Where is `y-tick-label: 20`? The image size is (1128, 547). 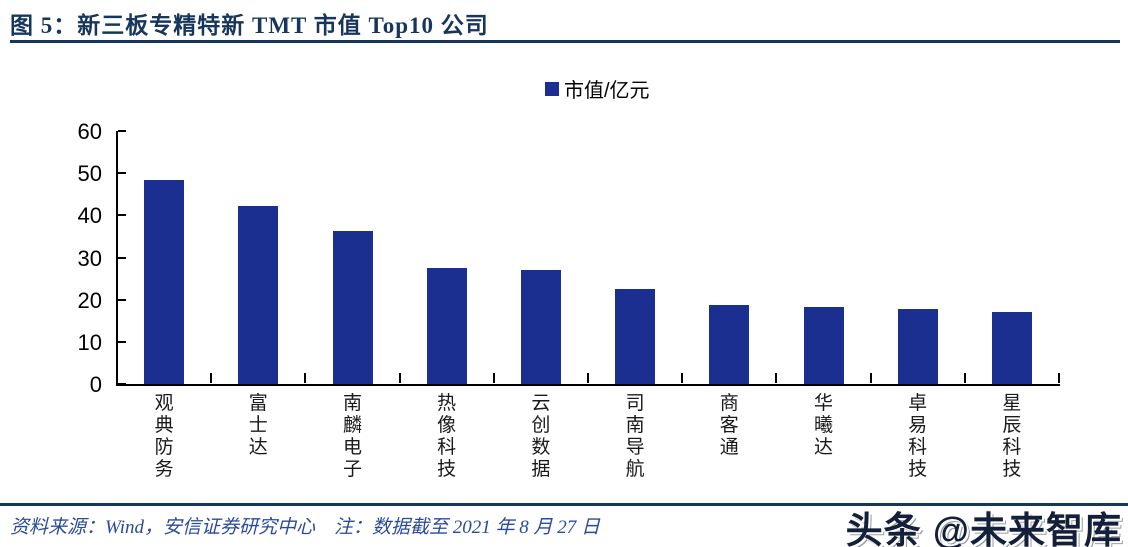
y-tick-label: 20 is located at coordinates (89, 300).